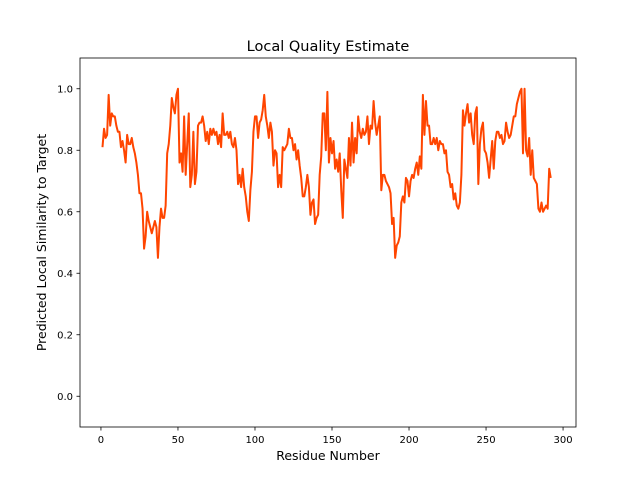  I want to click on x-tick-label: 0, so click(101, 440).